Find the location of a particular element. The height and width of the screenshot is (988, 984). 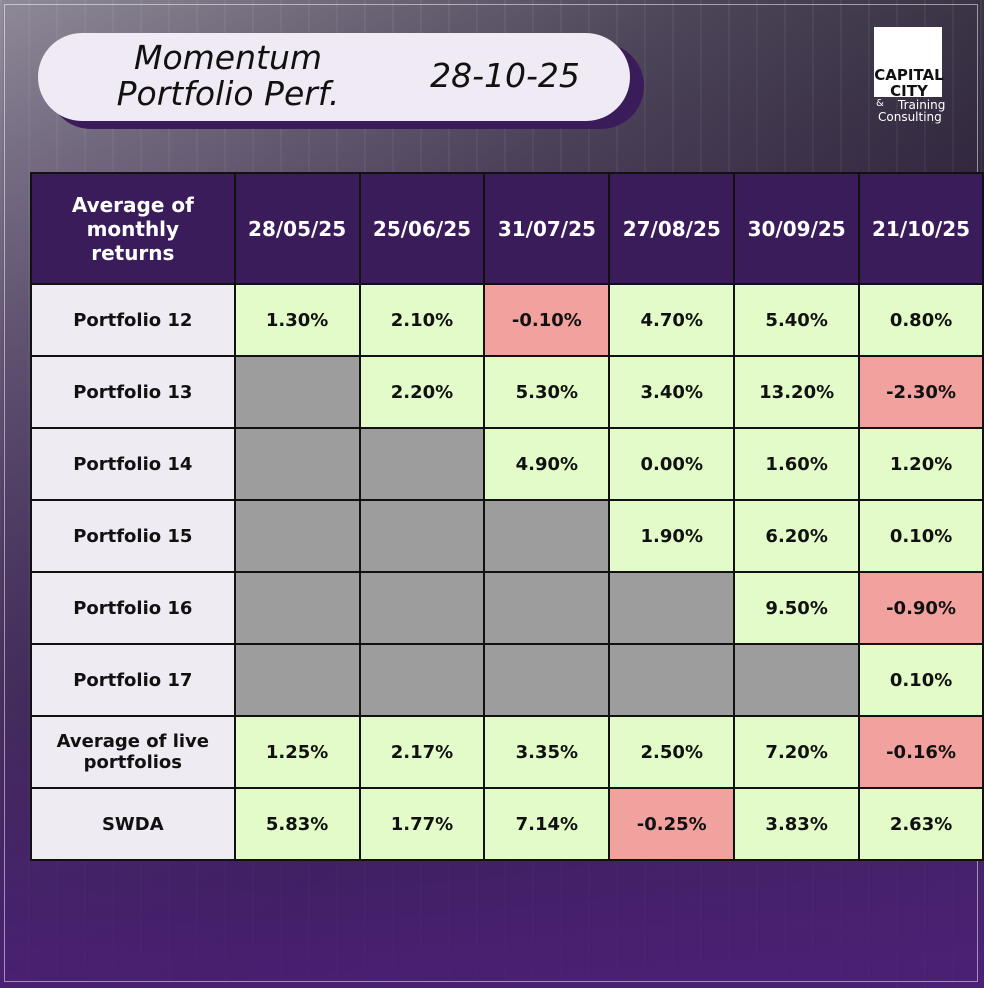

cell: 9.50% is located at coordinates (797, 608).